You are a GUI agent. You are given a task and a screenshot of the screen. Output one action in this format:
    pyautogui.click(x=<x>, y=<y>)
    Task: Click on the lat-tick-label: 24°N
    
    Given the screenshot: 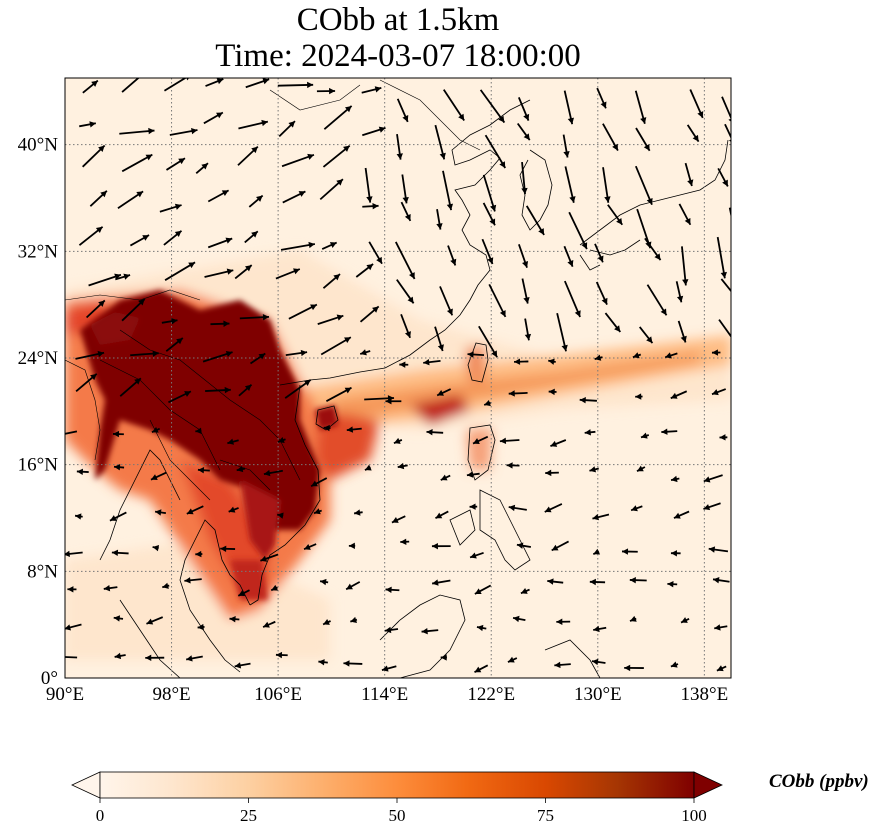 What is the action you would take?
    pyautogui.click(x=38, y=358)
    